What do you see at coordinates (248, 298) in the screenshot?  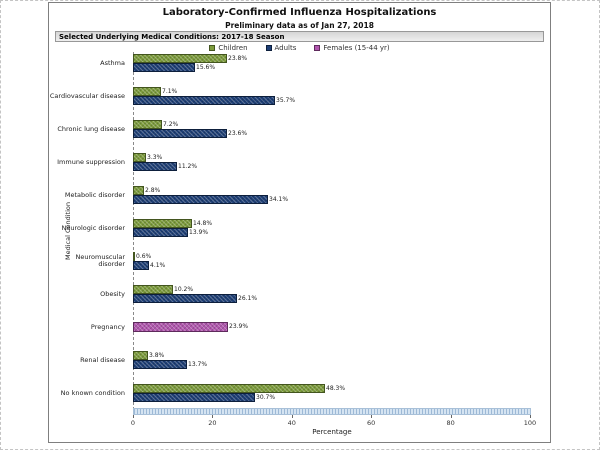 I see `bar-value-label: 26.1%` at bounding box center [248, 298].